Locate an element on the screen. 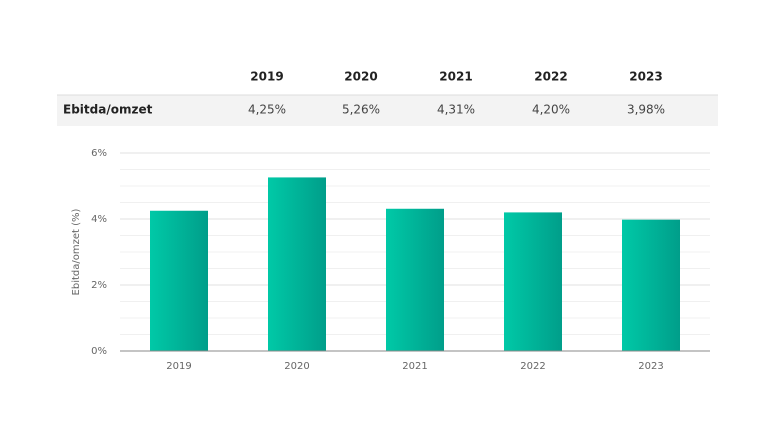 The image size is (770, 433). x-tick-label: 2019 is located at coordinates (178, 366).